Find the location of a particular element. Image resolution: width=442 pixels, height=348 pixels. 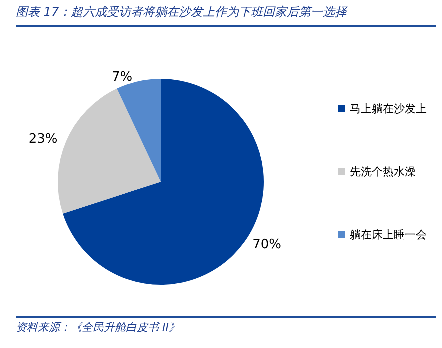

data-label: 23% is located at coordinates (43, 140).